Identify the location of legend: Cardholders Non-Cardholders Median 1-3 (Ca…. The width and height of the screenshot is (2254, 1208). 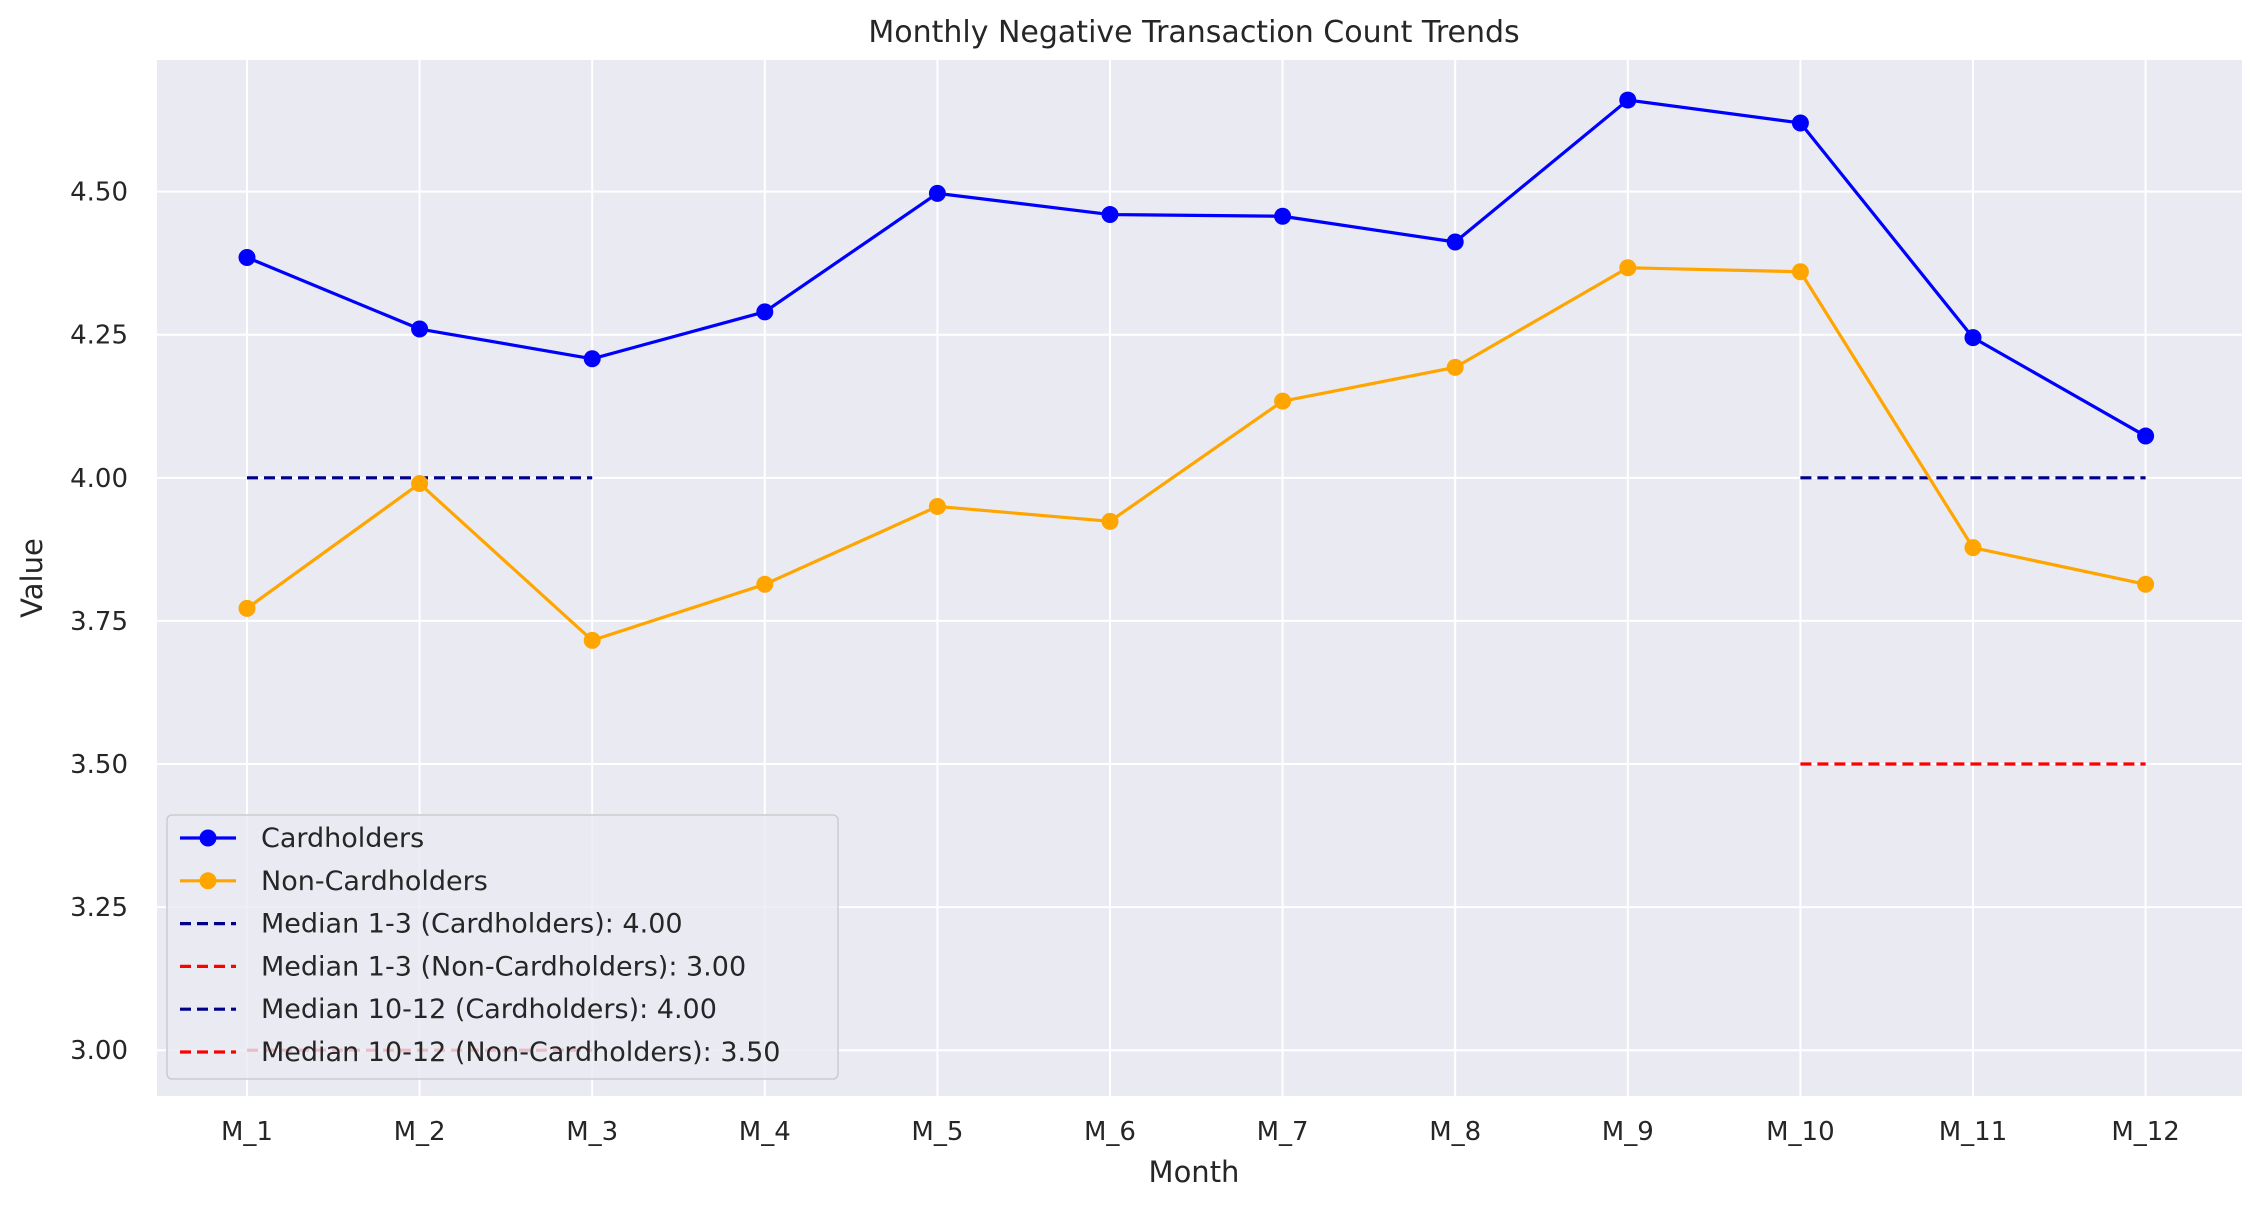
(502, 947).